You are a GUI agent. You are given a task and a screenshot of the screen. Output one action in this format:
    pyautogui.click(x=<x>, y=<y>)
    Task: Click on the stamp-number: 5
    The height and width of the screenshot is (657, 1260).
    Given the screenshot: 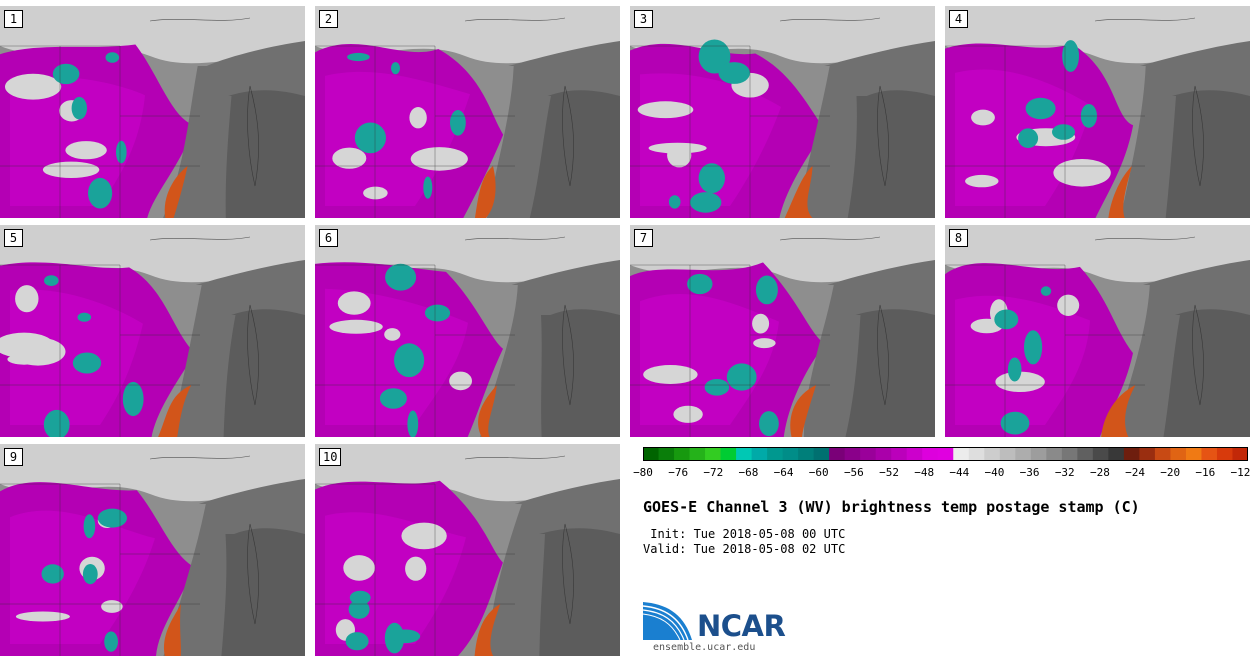 What is the action you would take?
    pyautogui.click(x=13, y=238)
    